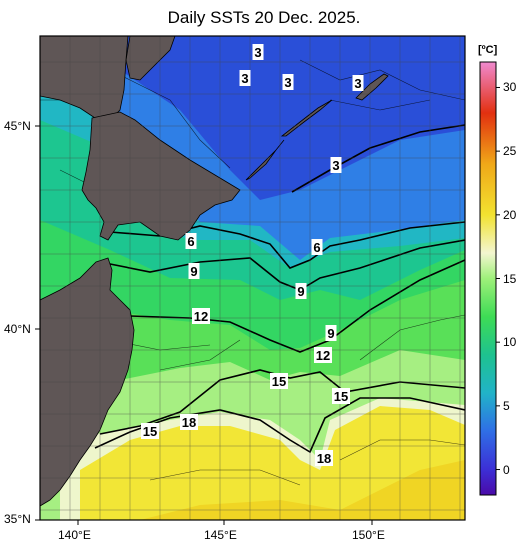  I want to click on contour-label-6-a-bg, so click(191, 241).